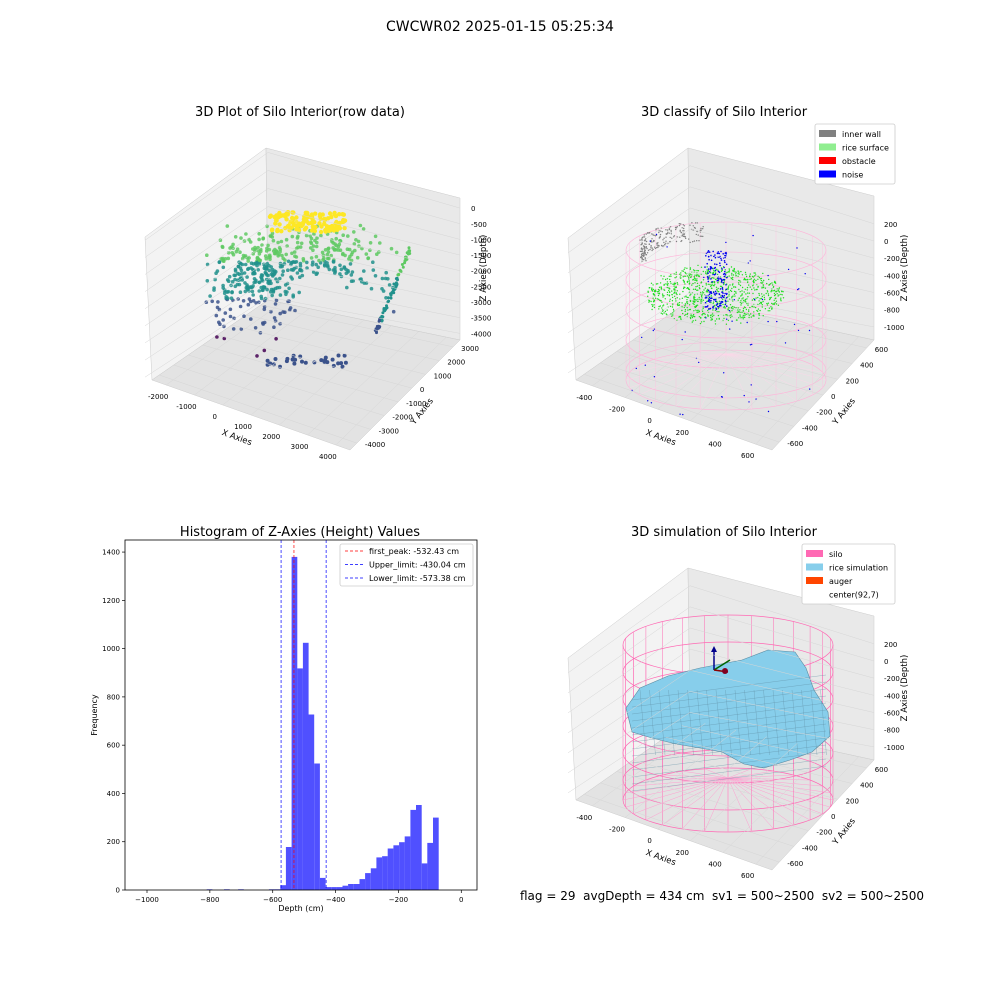 The image size is (1000, 1000). Describe the element at coordinates (892, 259) in the screenshot. I see `z-tick-label: -200` at that location.